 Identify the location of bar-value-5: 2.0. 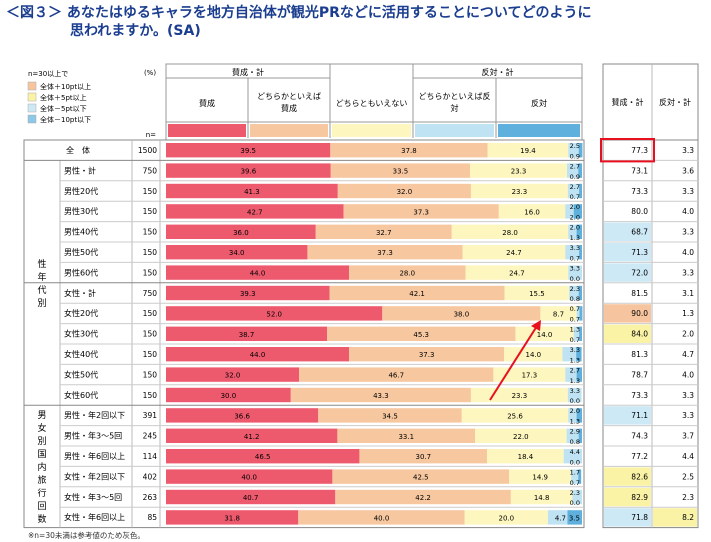
(575, 218).